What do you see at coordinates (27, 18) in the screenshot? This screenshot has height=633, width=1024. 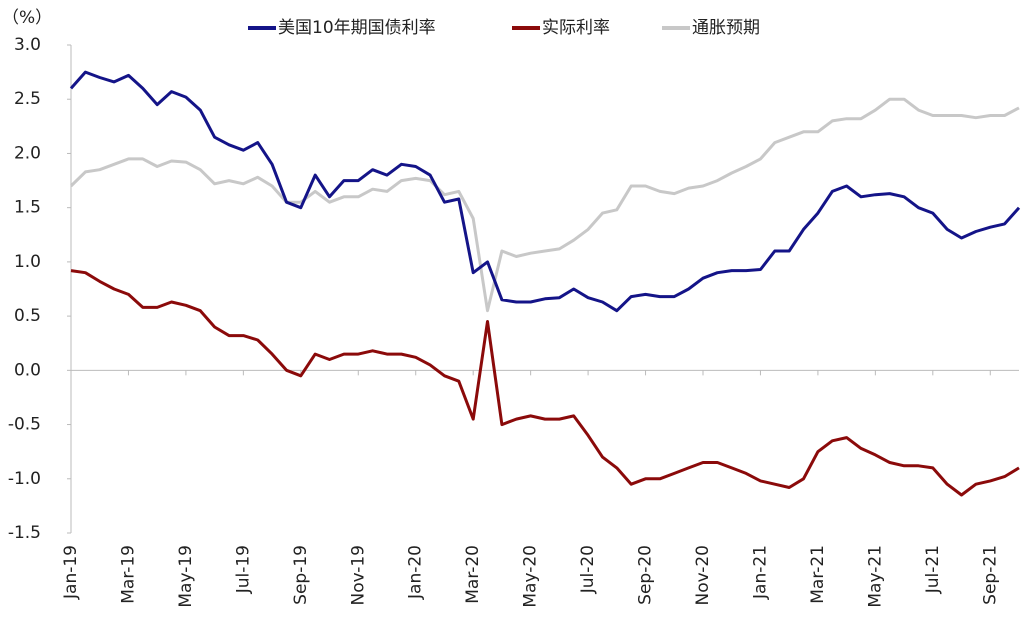 I see `unit-label: （%）` at bounding box center [27, 18].